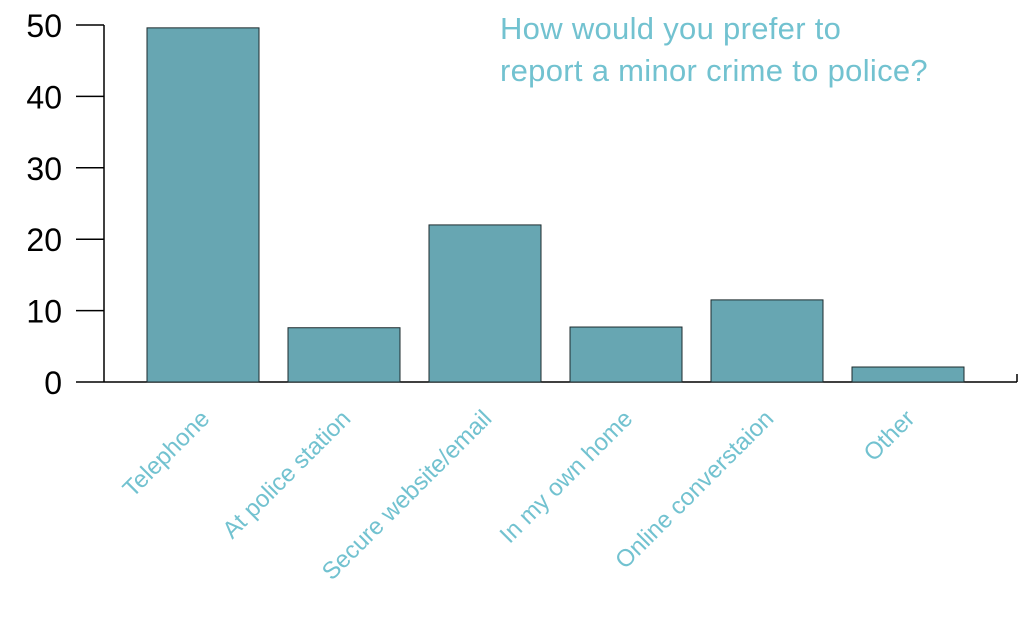 The height and width of the screenshot is (618, 1027). I want to click on y-tick-label-50: 50, so click(44, 26).